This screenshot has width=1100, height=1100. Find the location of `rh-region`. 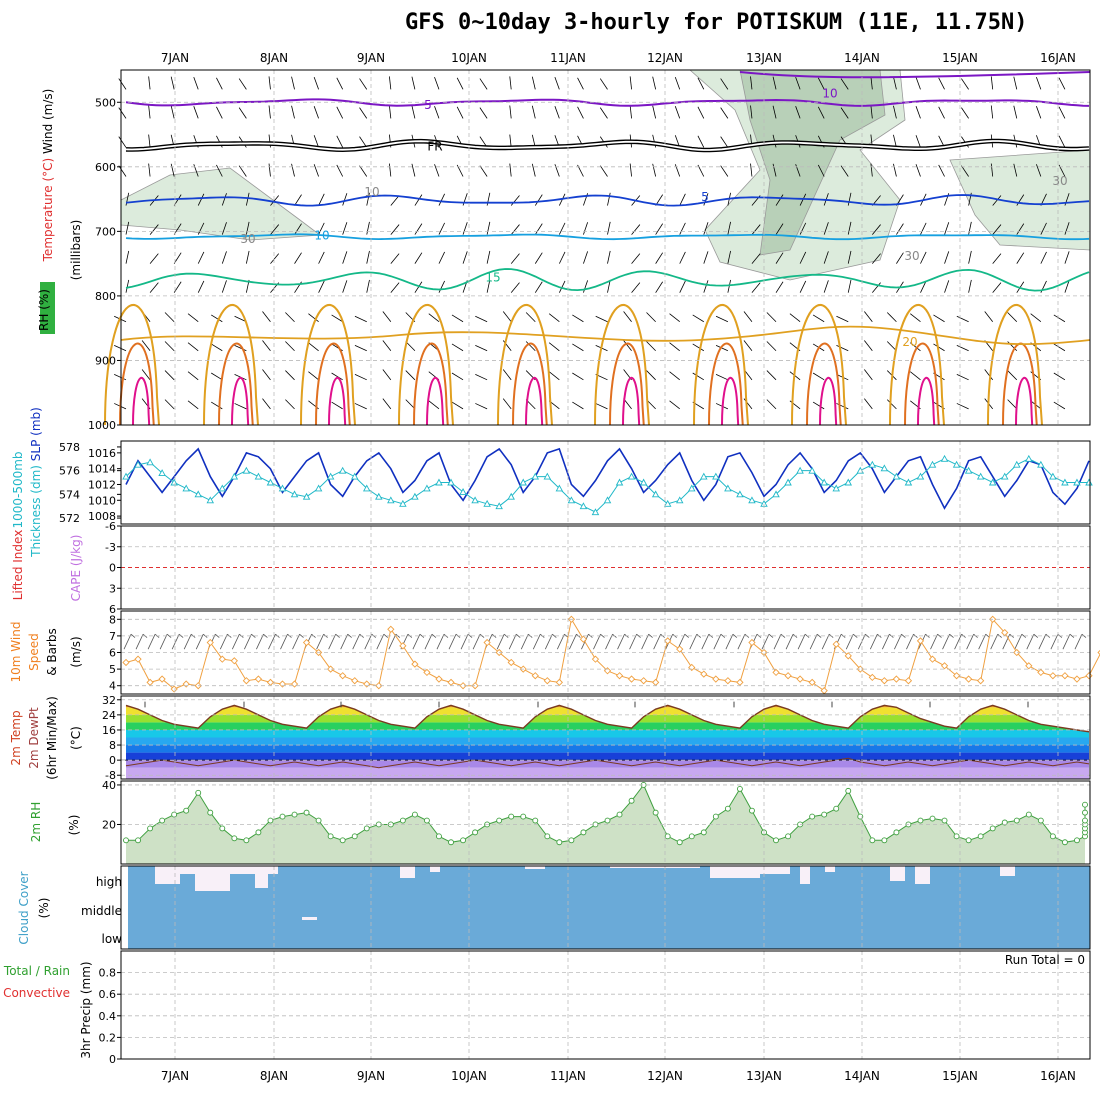

rh-region is located at coordinates (812, 162).